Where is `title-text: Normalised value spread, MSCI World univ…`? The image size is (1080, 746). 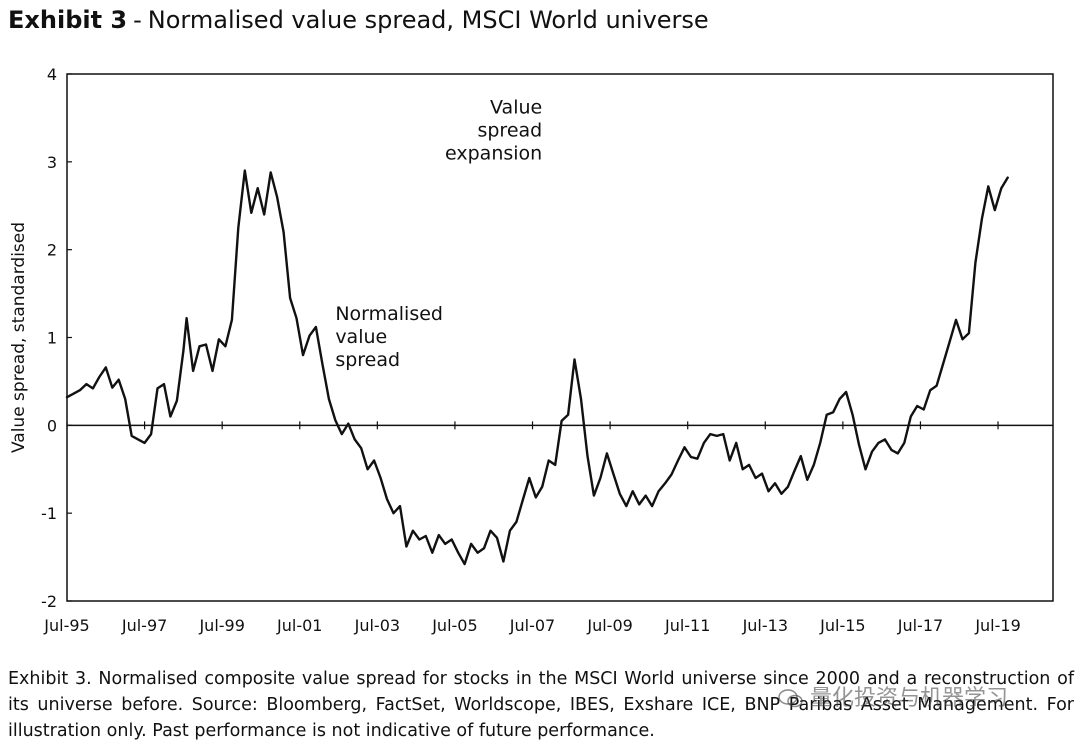 title-text: Normalised value spread, MSCI World univ… is located at coordinates (428, 20).